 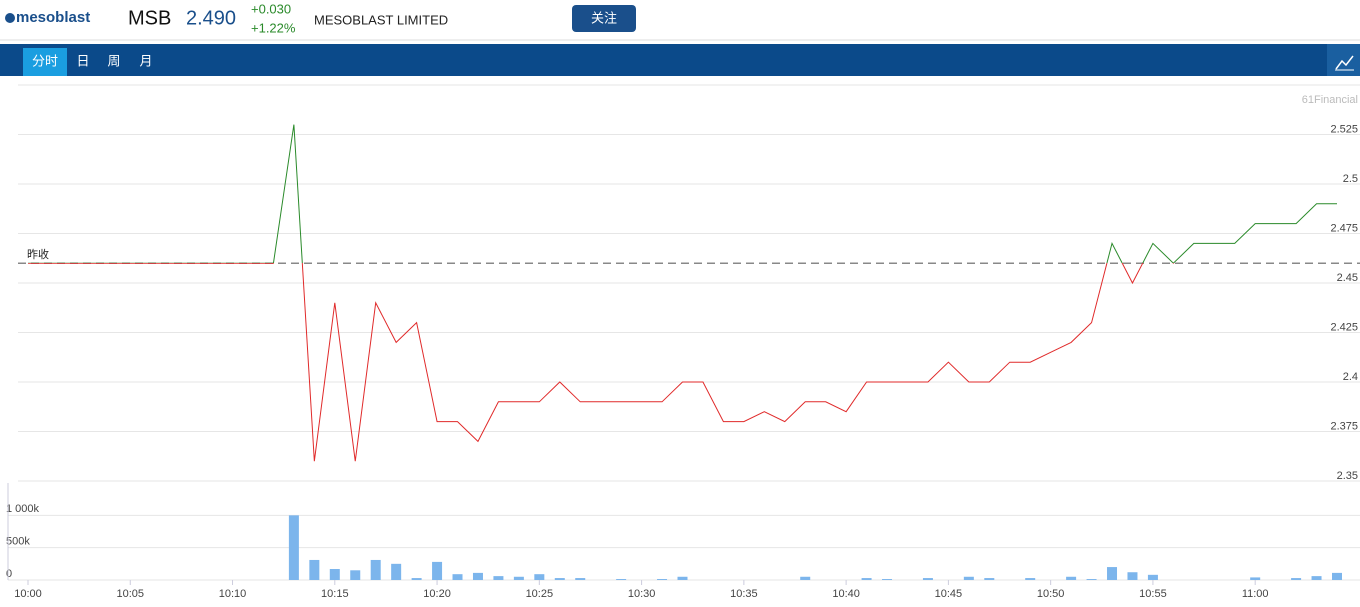 I want to click on y-tick-label: 2.35, so click(x=1347, y=476).